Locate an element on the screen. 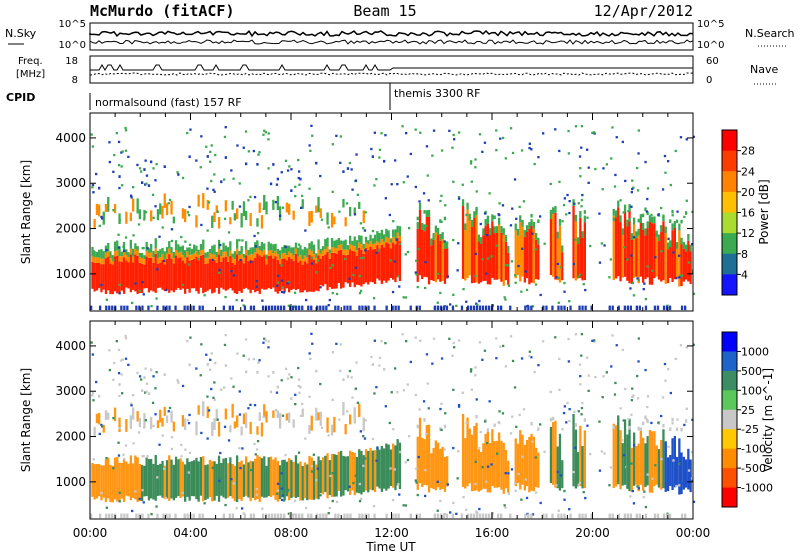 Image resolution: width=800 pixels, height=554 pixels. nave-tick-high: 60 is located at coordinates (712, 61).